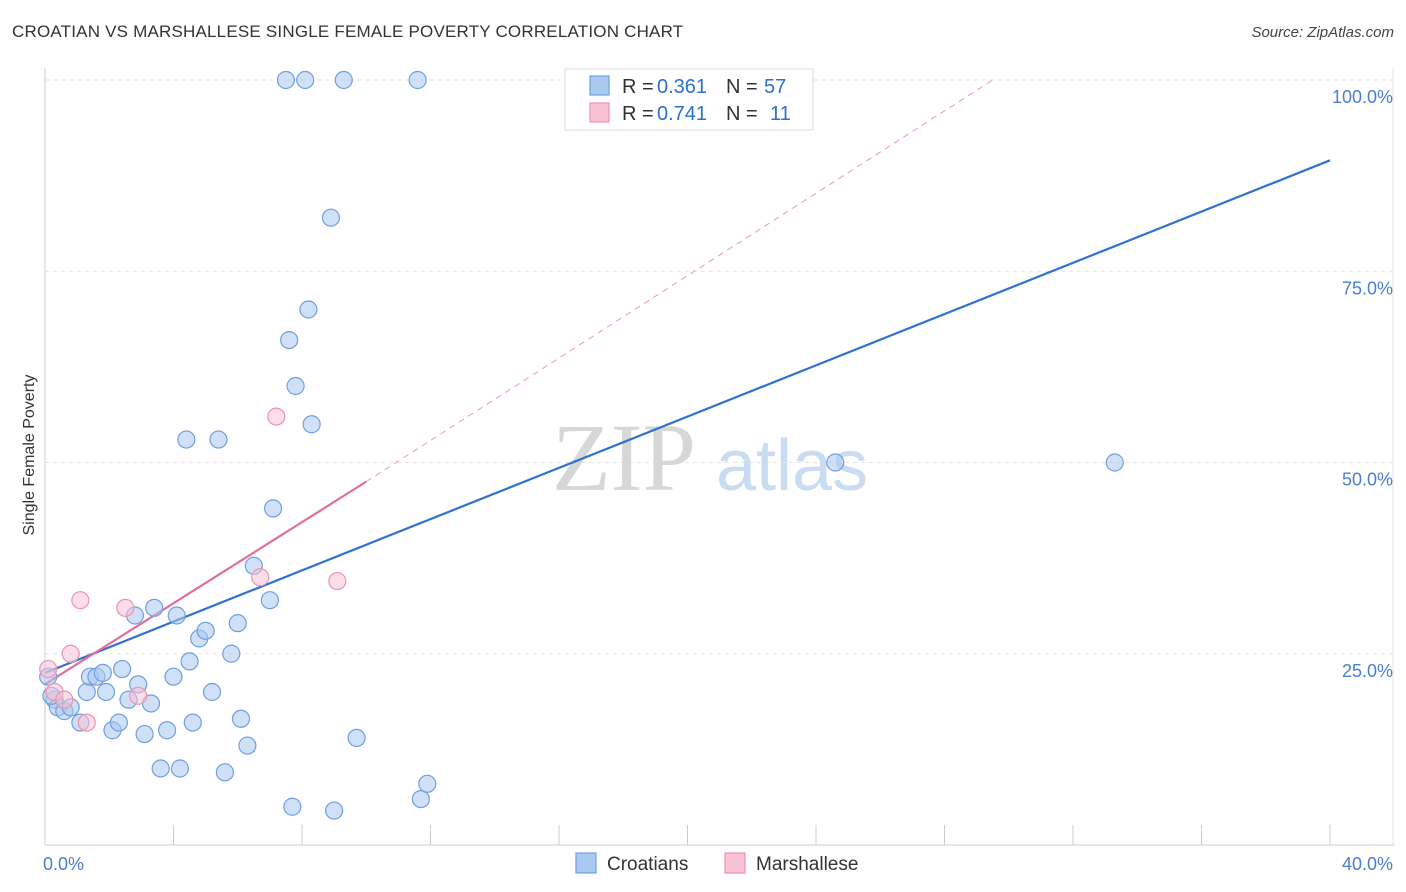 The image size is (1406, 892). What do you see at coordinates (742, 114) in the screenshot?
I see `legend-n-label-2: N =` at bounding box center [742, 114].